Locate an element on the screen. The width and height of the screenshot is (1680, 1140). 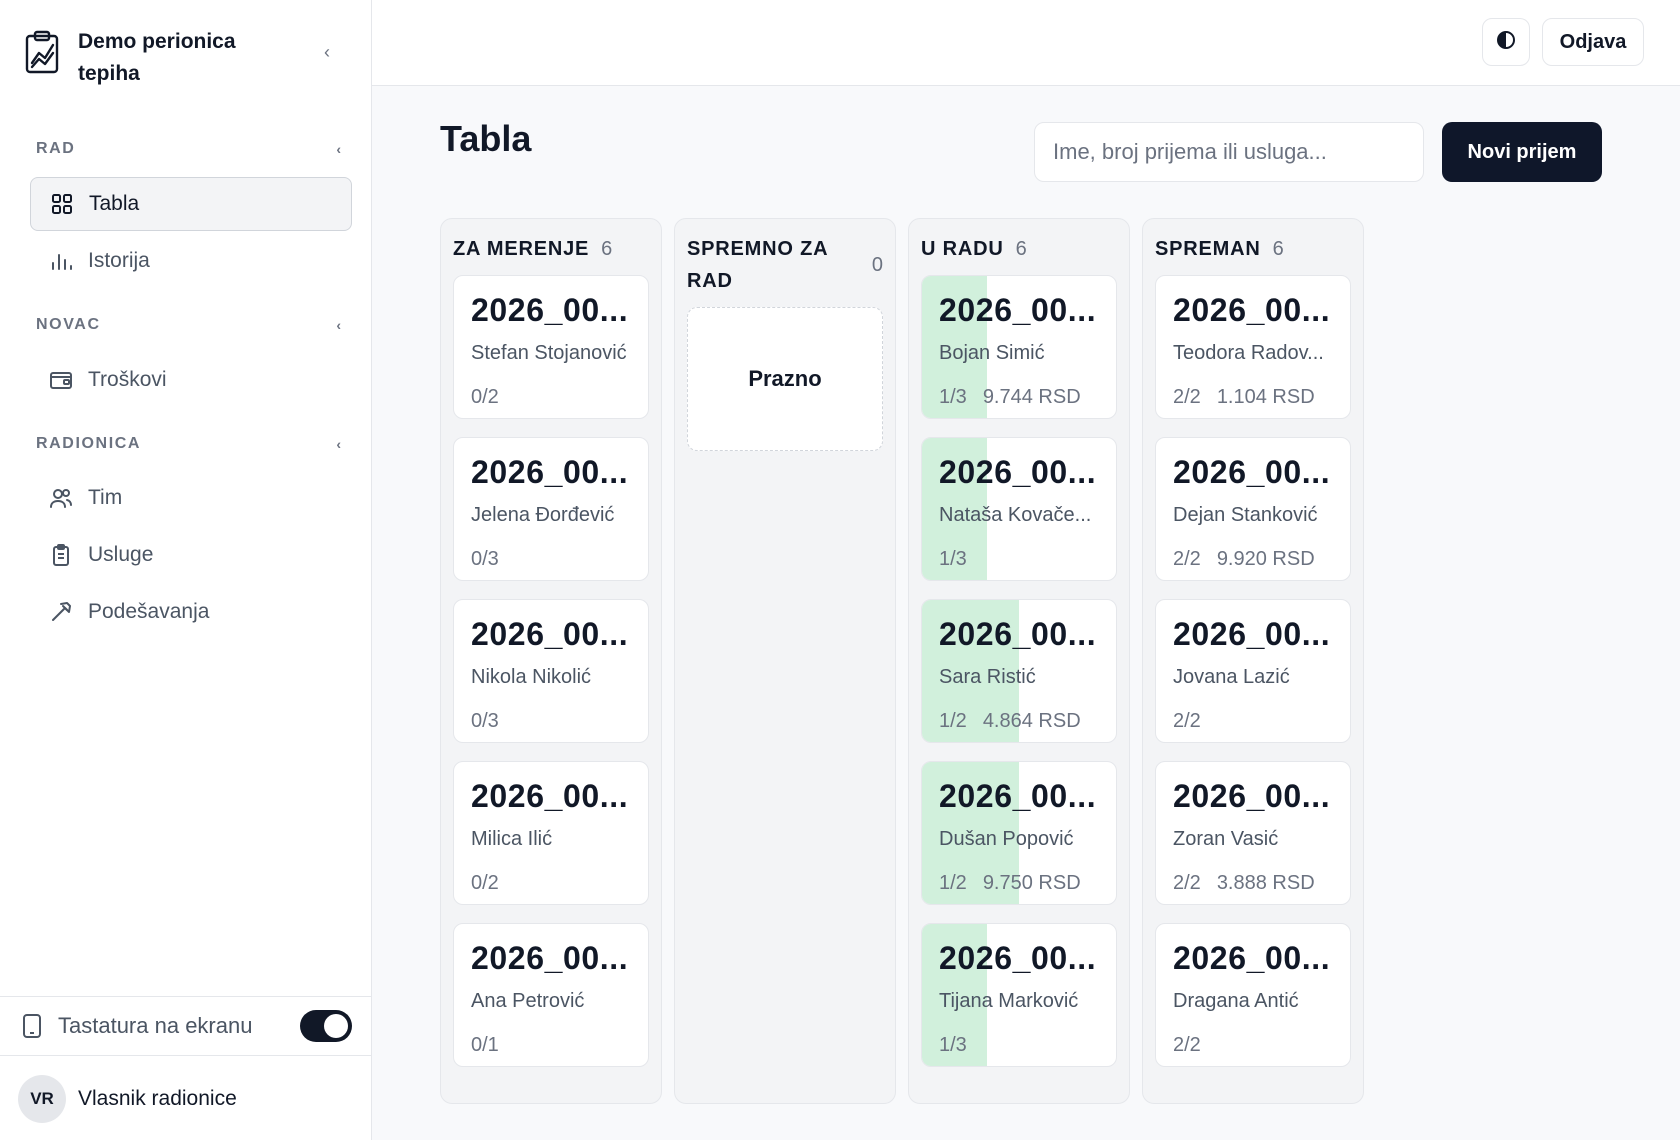
card-meta: 1/3 9.744 RSD is located at coordinates (1010, 397).